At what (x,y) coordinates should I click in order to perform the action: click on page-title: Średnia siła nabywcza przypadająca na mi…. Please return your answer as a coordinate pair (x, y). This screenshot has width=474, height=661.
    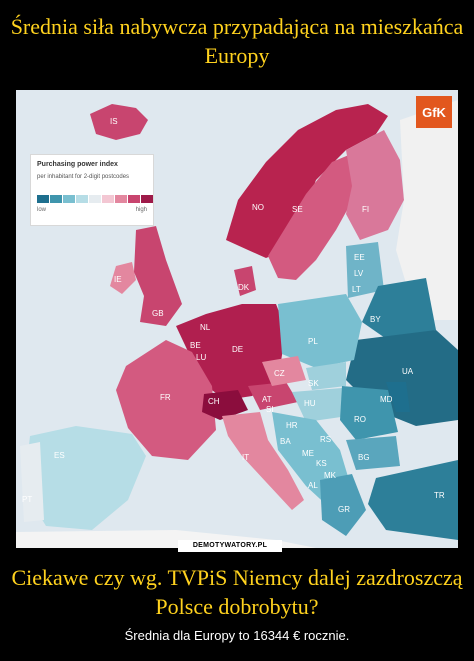
    Looking at the image, I should click on (237, 41).